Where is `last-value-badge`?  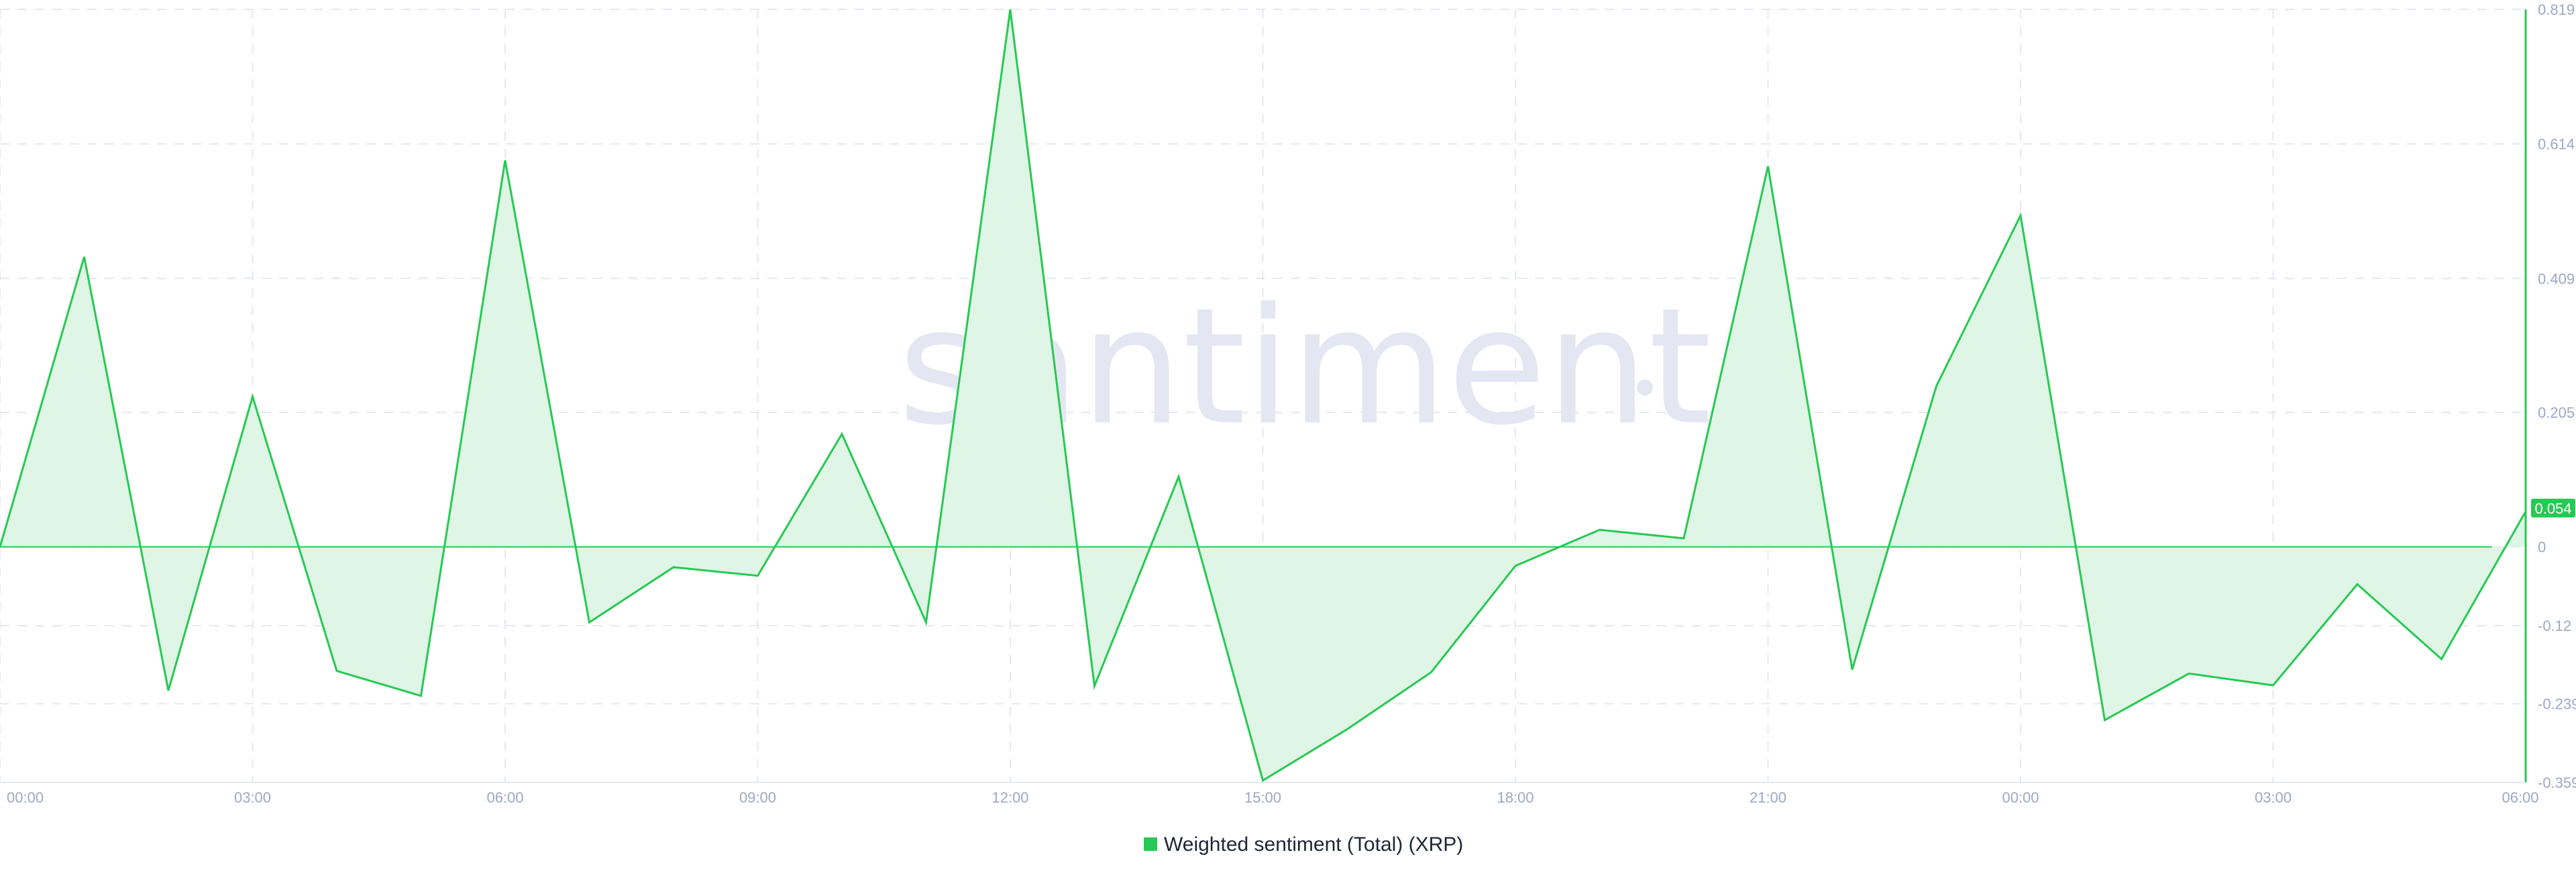
last-value-badge is located at coordinates (2553, 508).